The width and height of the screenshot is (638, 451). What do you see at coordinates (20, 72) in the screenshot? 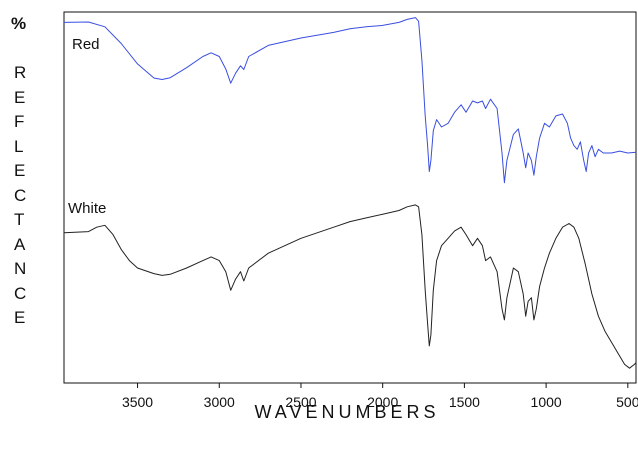
I see `y-axis-label-letter: R` at bounding box center [20, 72].